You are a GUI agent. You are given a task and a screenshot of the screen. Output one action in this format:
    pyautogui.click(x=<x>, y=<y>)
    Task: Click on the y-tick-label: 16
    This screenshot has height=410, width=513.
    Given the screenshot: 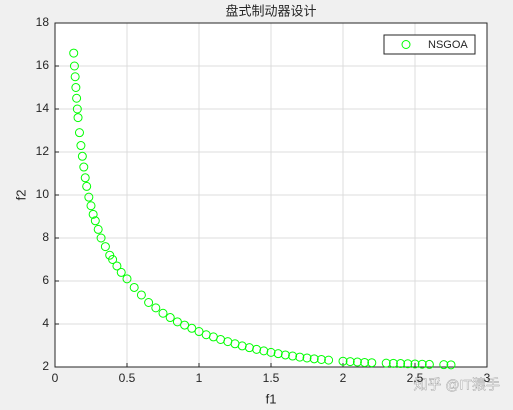 What is the action you would take?
    pyautogui.click(x=43, y=65)
    